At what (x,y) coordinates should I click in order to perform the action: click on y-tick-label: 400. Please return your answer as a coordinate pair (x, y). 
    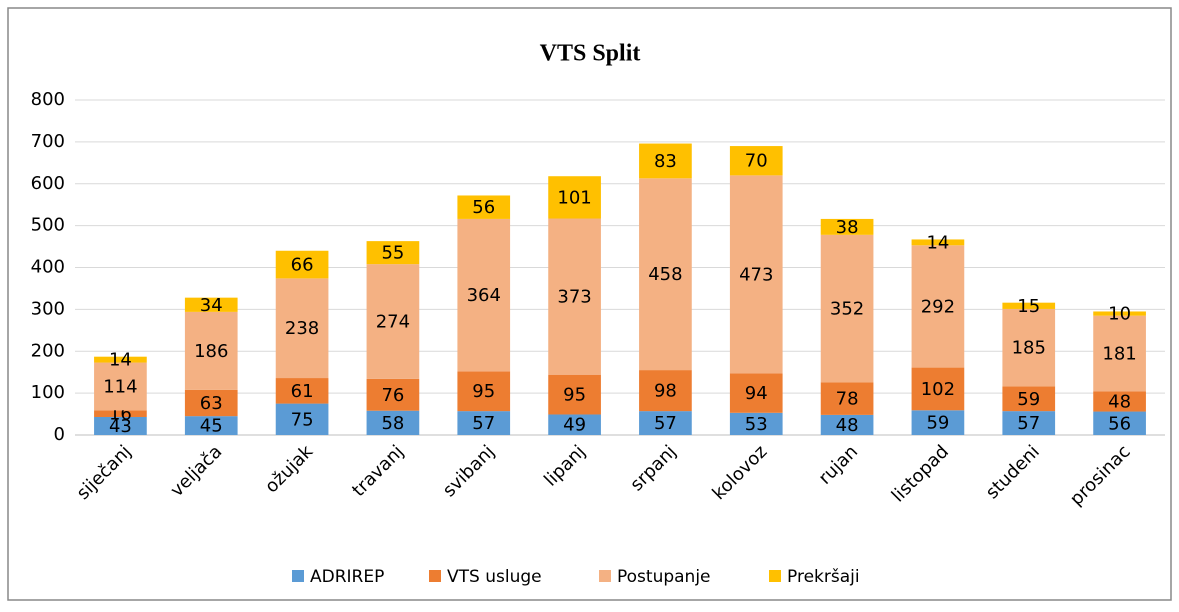
    Looking at the image, I should click on (48, 267).